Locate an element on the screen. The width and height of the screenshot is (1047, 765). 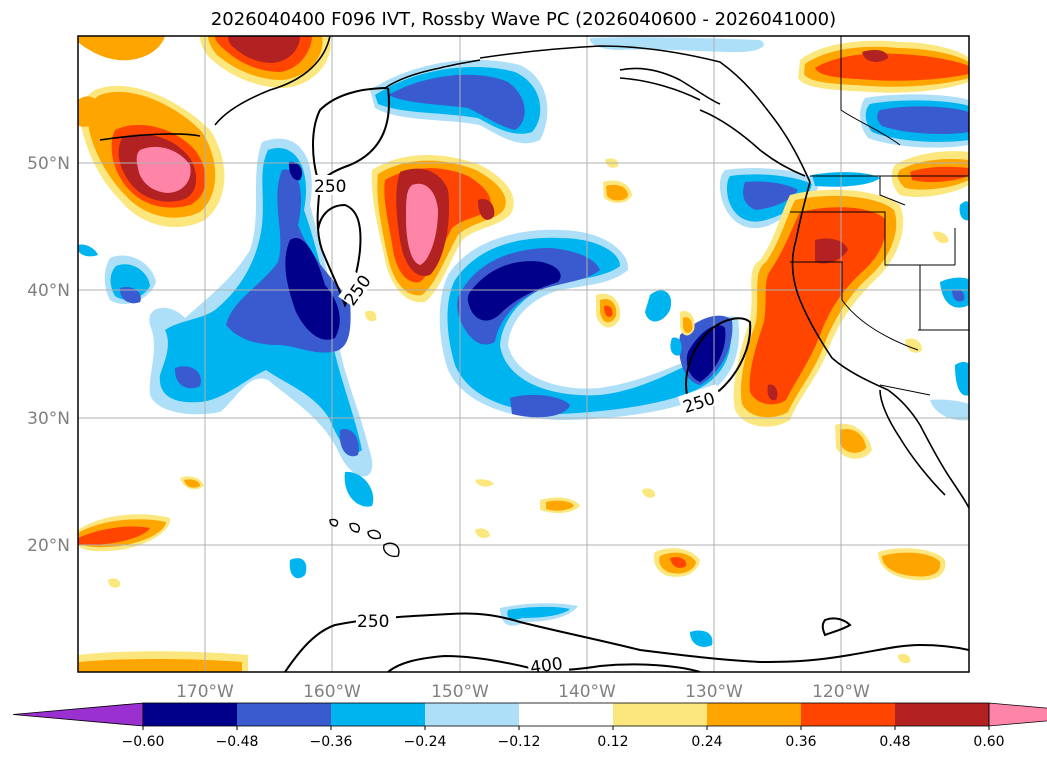
colorbar-extend-high is located at coordinates (1017, 714).